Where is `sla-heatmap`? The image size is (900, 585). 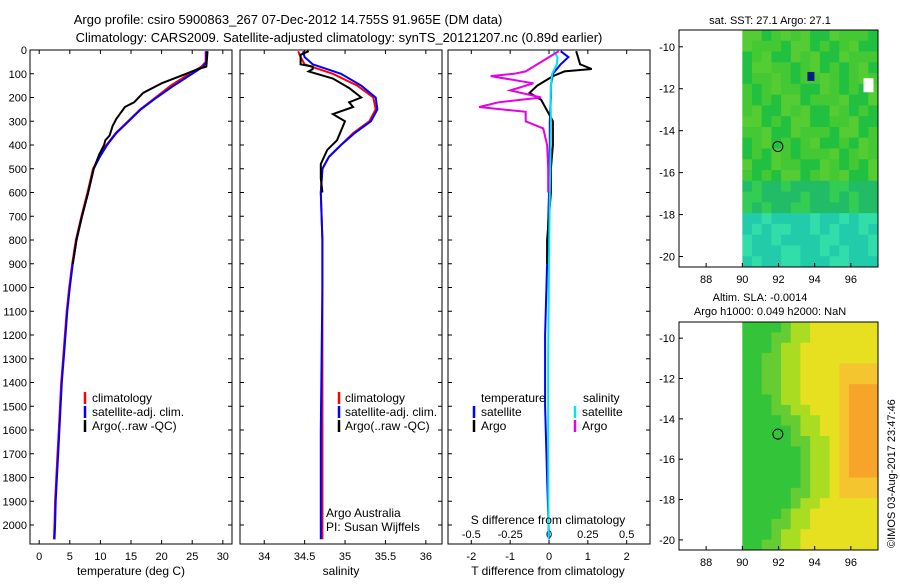 sla-heatmap is located at coordinates (810, 436).